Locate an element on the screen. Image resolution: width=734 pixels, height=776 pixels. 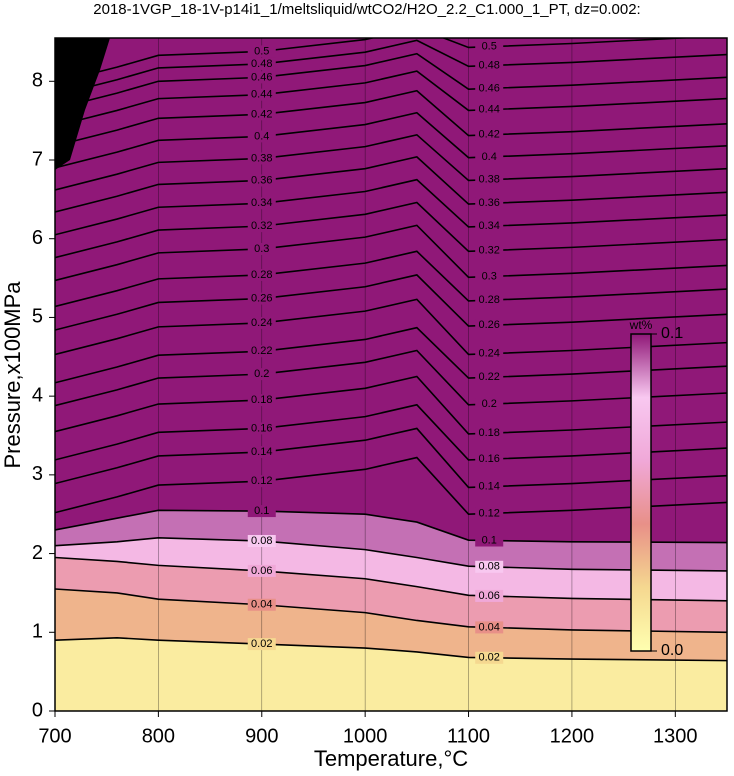
contour-label: 0.5 is located at coordinates (489, 47).